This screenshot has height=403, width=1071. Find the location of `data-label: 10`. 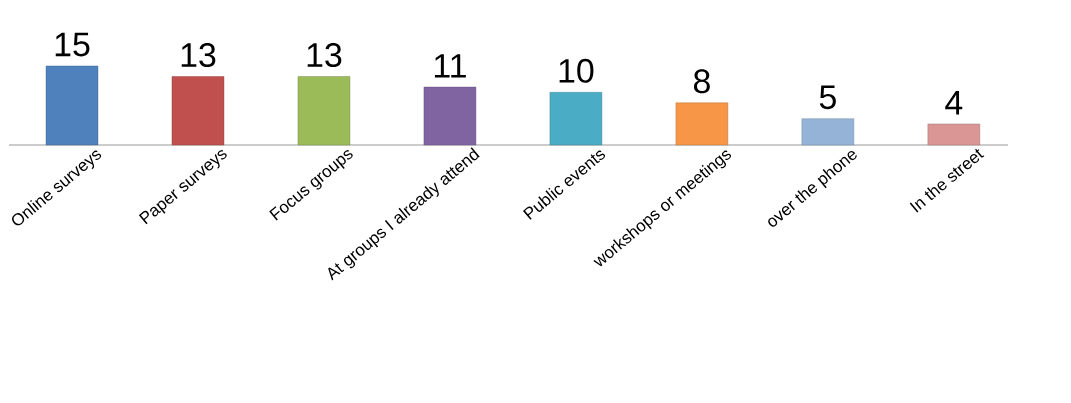

data-label: 10 is located at coordinates (576, 70).